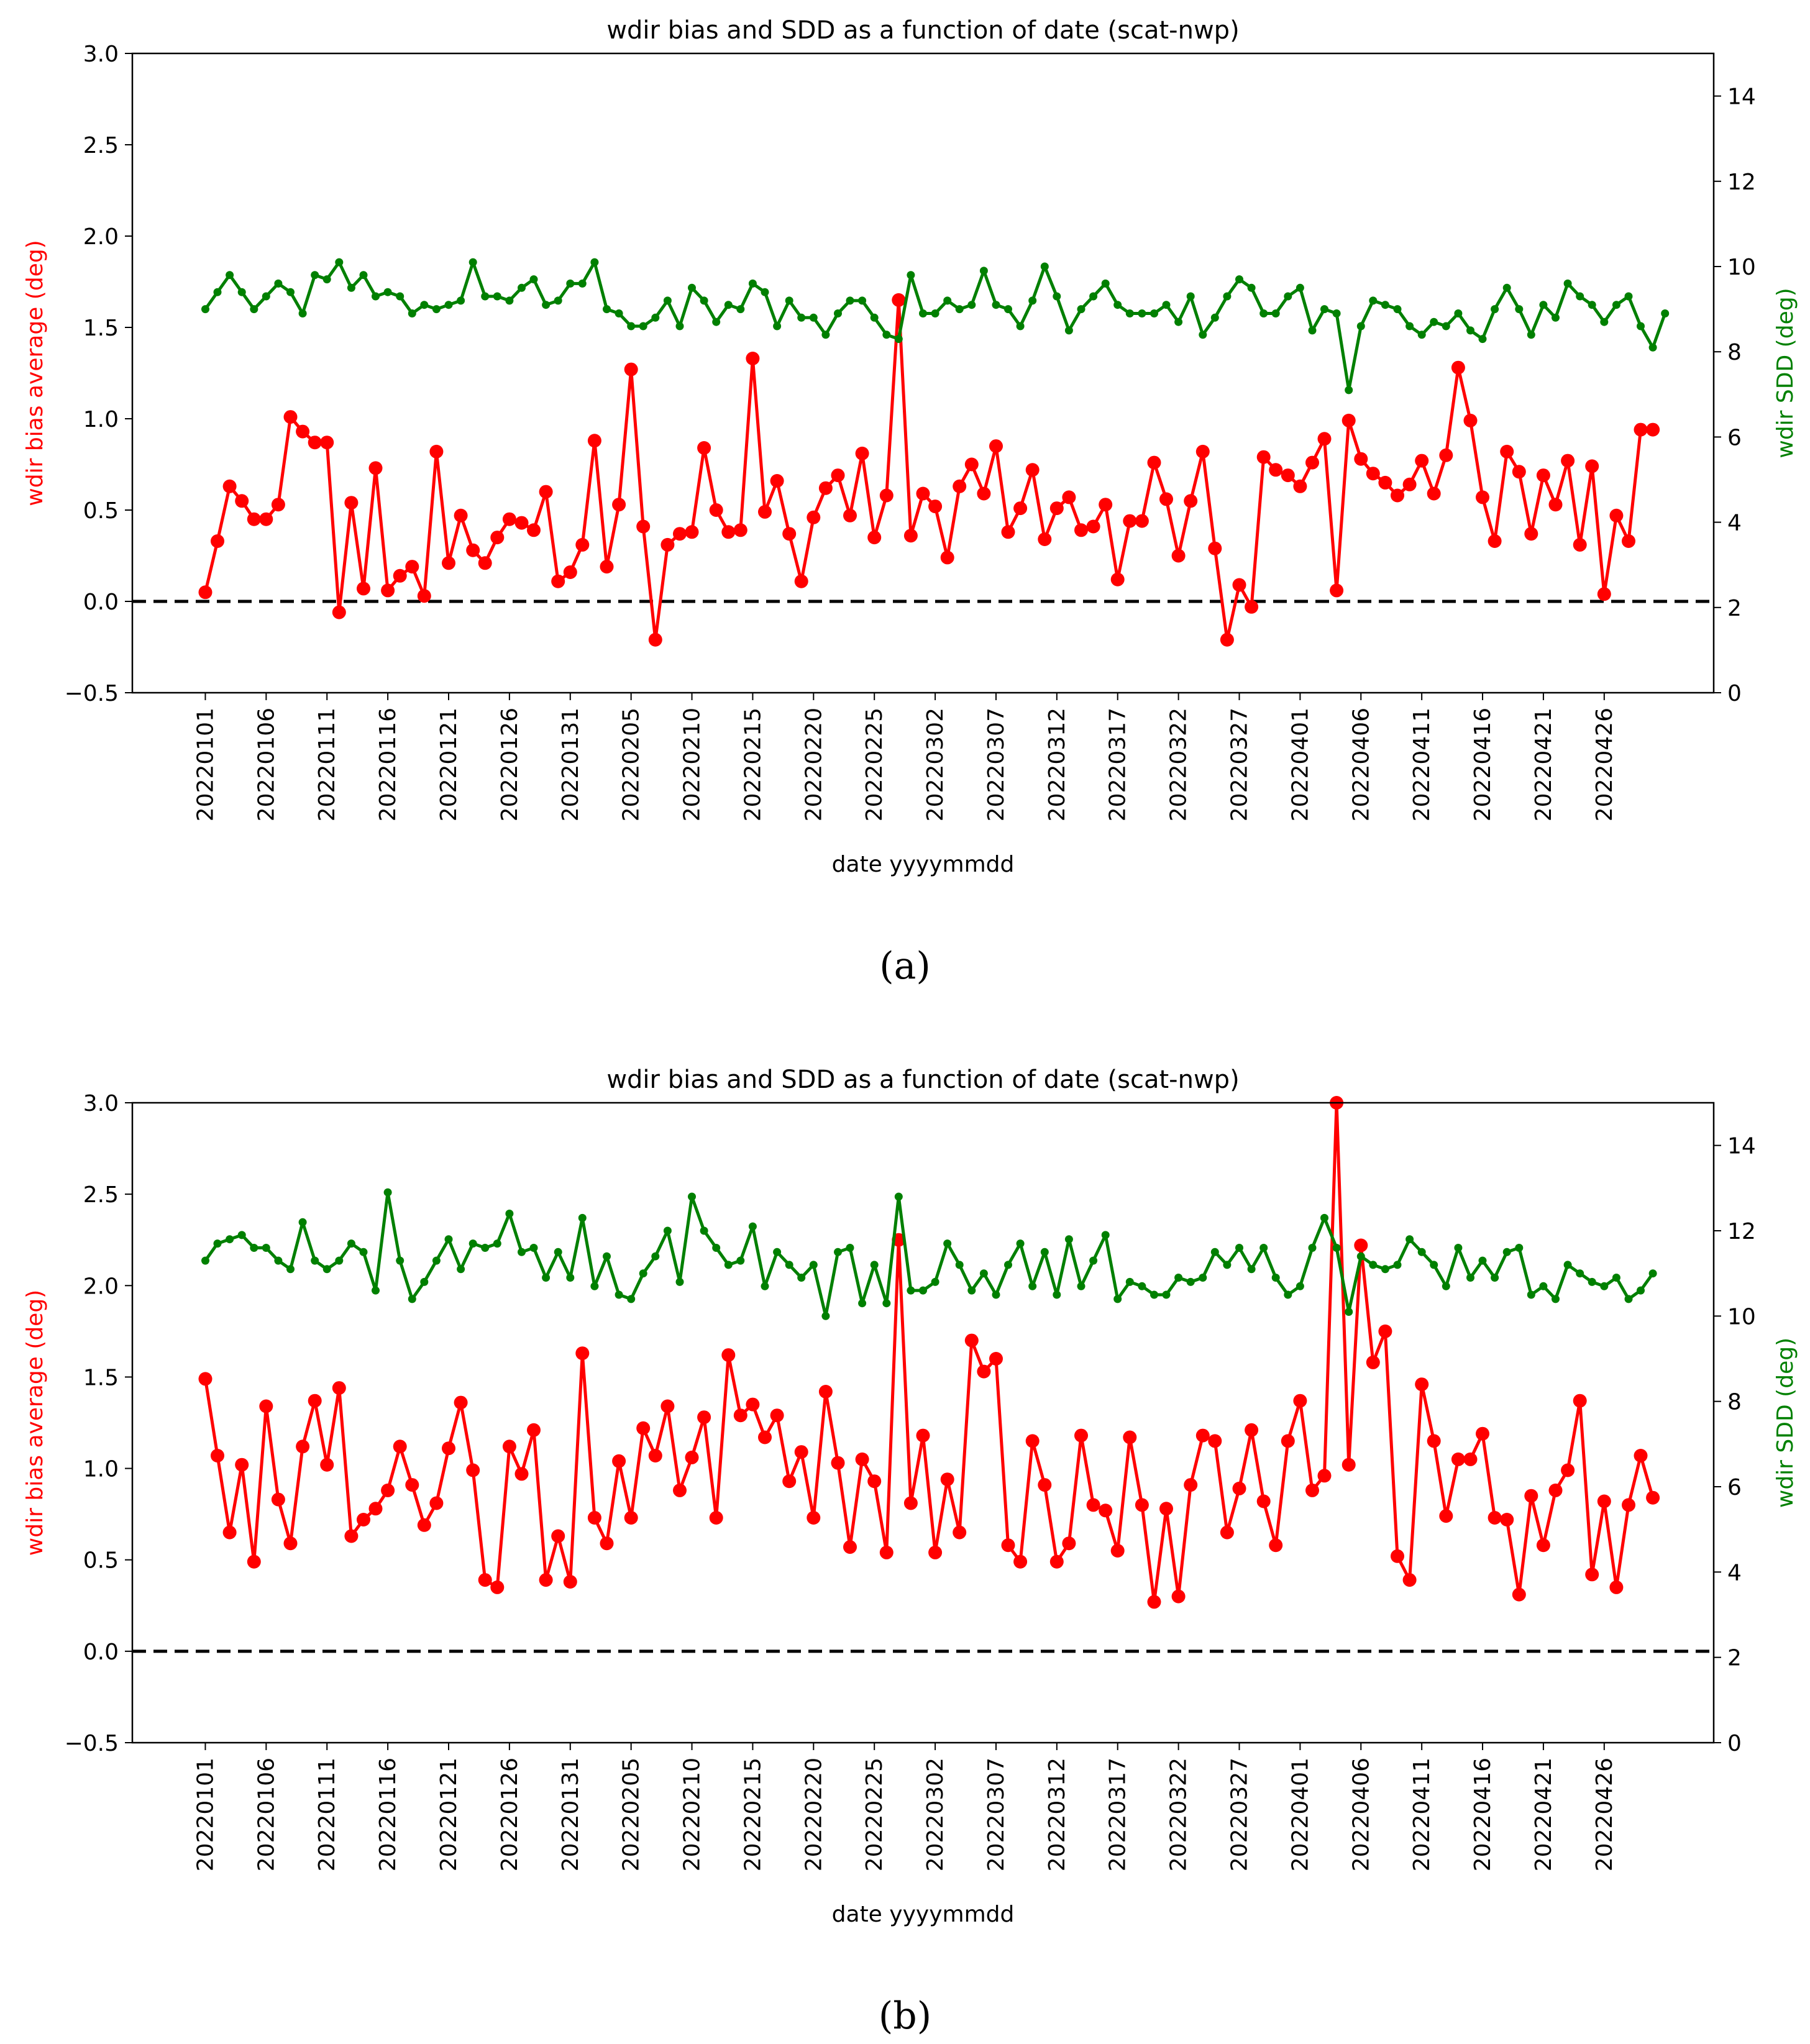  I want to click on y2-tick-label: 4, so click(1734, 523).